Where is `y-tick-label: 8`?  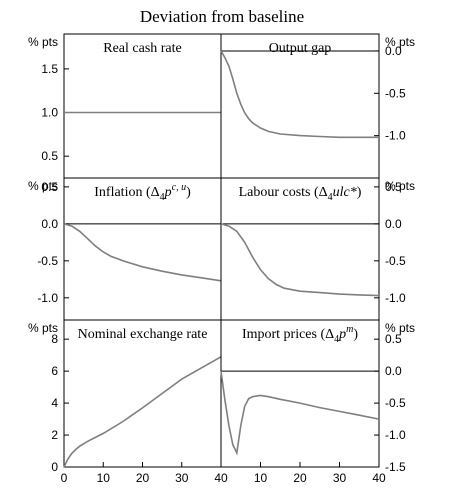
y-tick-label: 8 is located at coordinates (54, 339).